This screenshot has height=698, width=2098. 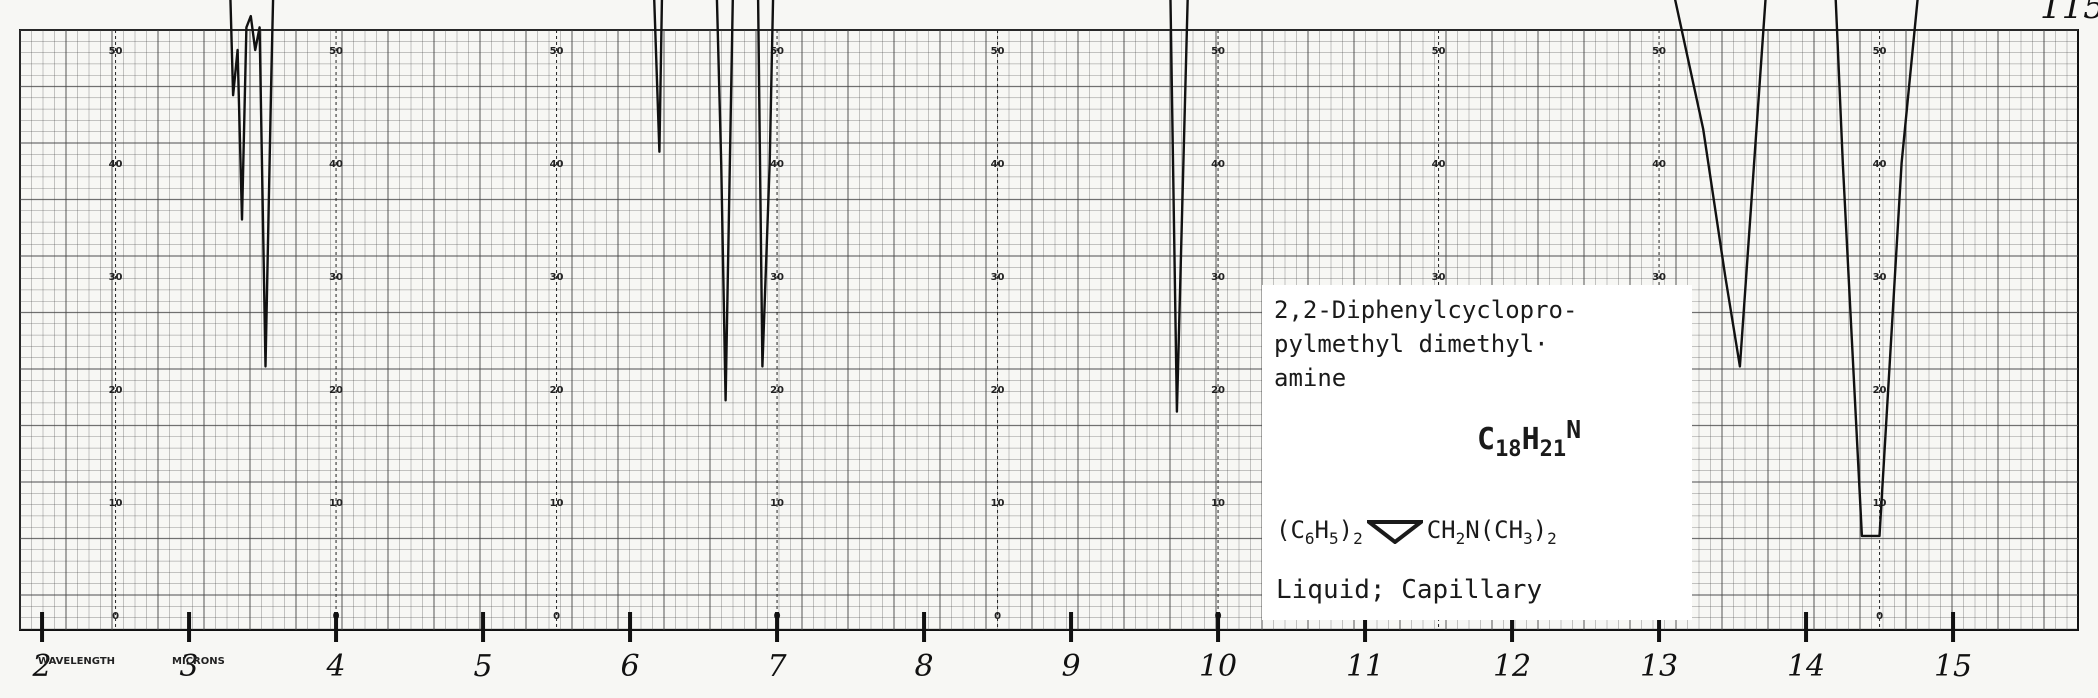 I want to click on x-tick-label: 15, so click(x=1953, y=666).